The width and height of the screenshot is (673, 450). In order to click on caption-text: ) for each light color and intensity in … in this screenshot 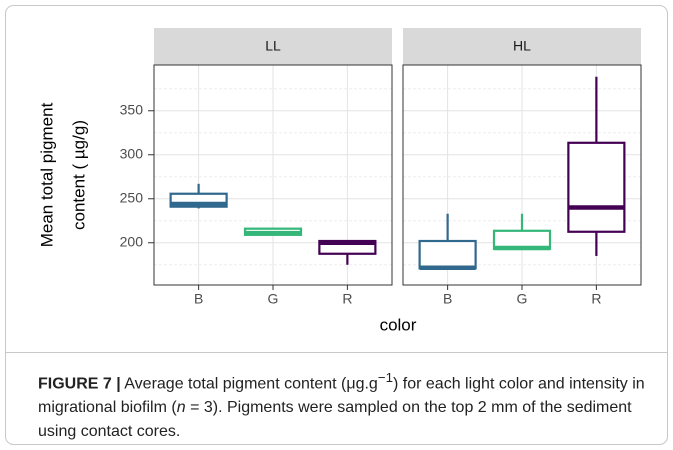, I will do `click(341, 396)`.